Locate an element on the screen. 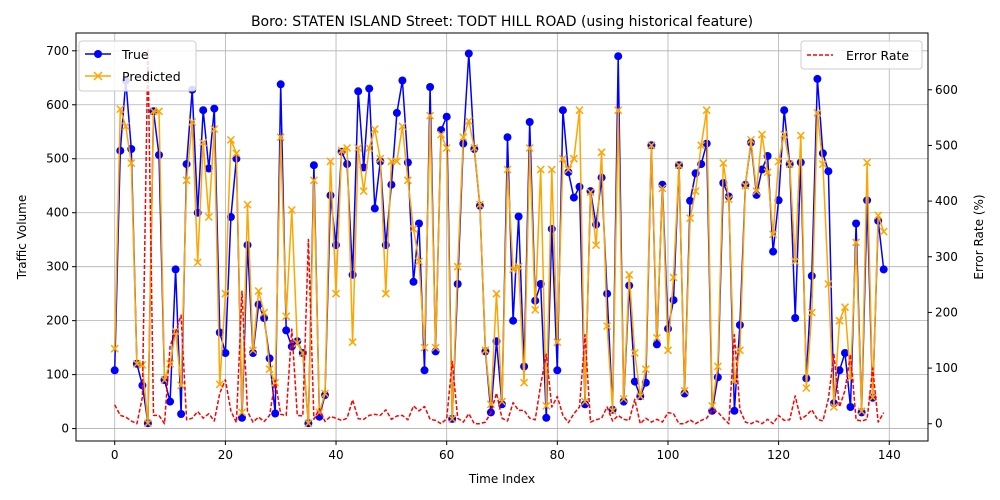 This screenshot has width=1000, height=500. y-tick-label: 700 is located at coordinates (57, 51).